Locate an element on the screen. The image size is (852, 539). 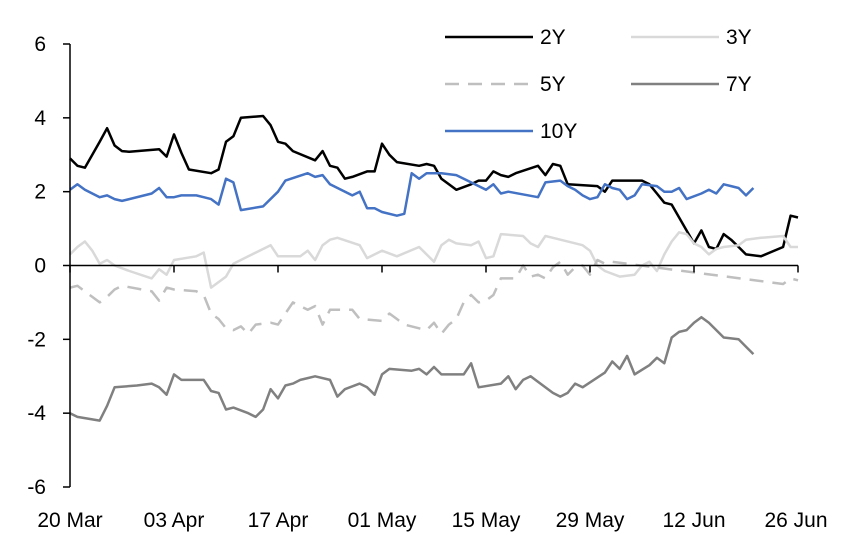
y-tick-label: 0 is located at coordinates (40, 266).